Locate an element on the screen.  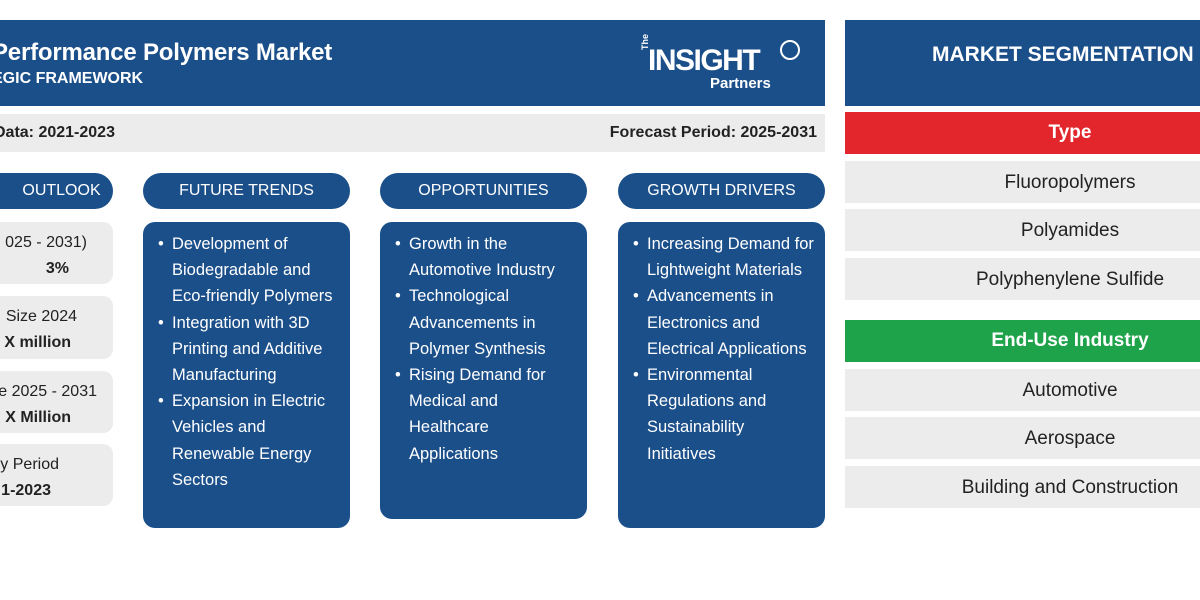
insight-partners-logo: The INSIGHT Partners is located at coordinates (725, 66).